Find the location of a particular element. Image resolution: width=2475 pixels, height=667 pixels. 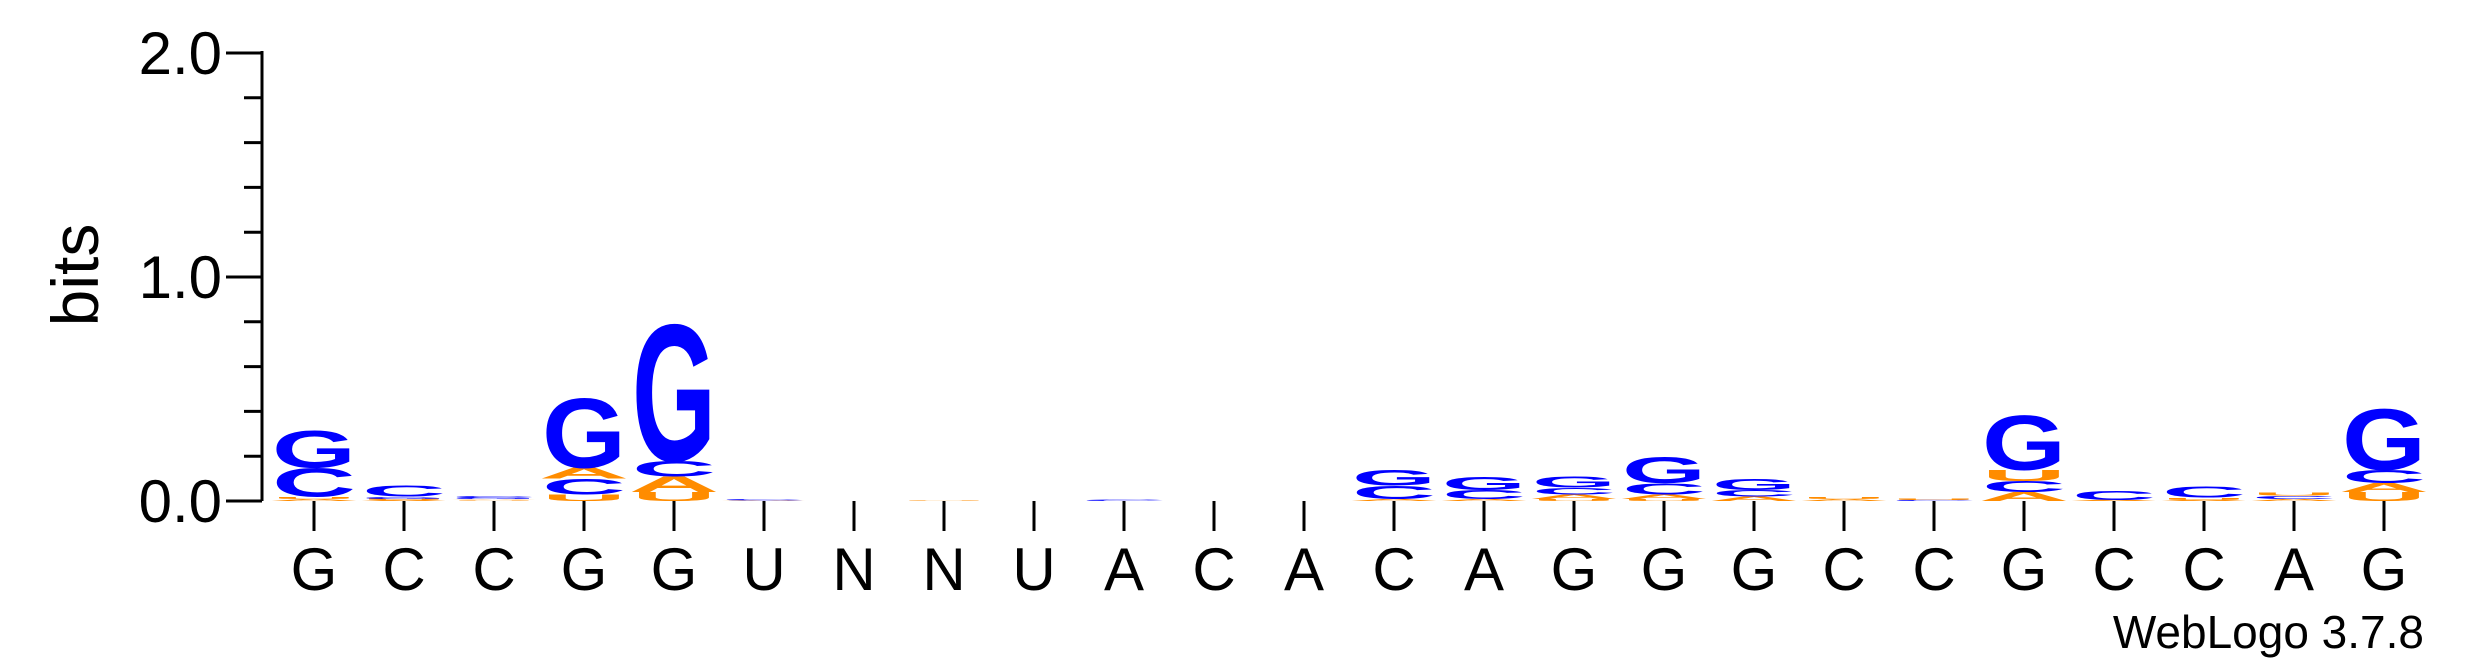

y-axis-title: bits is located at coordinates (75, 275).